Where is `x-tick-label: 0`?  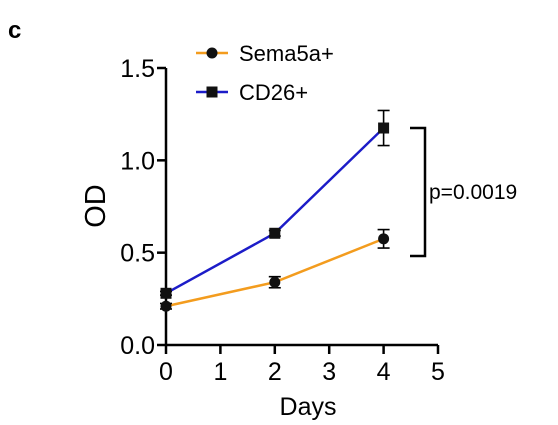
x-tick-label: 0 is located at coordinates (166, 372).